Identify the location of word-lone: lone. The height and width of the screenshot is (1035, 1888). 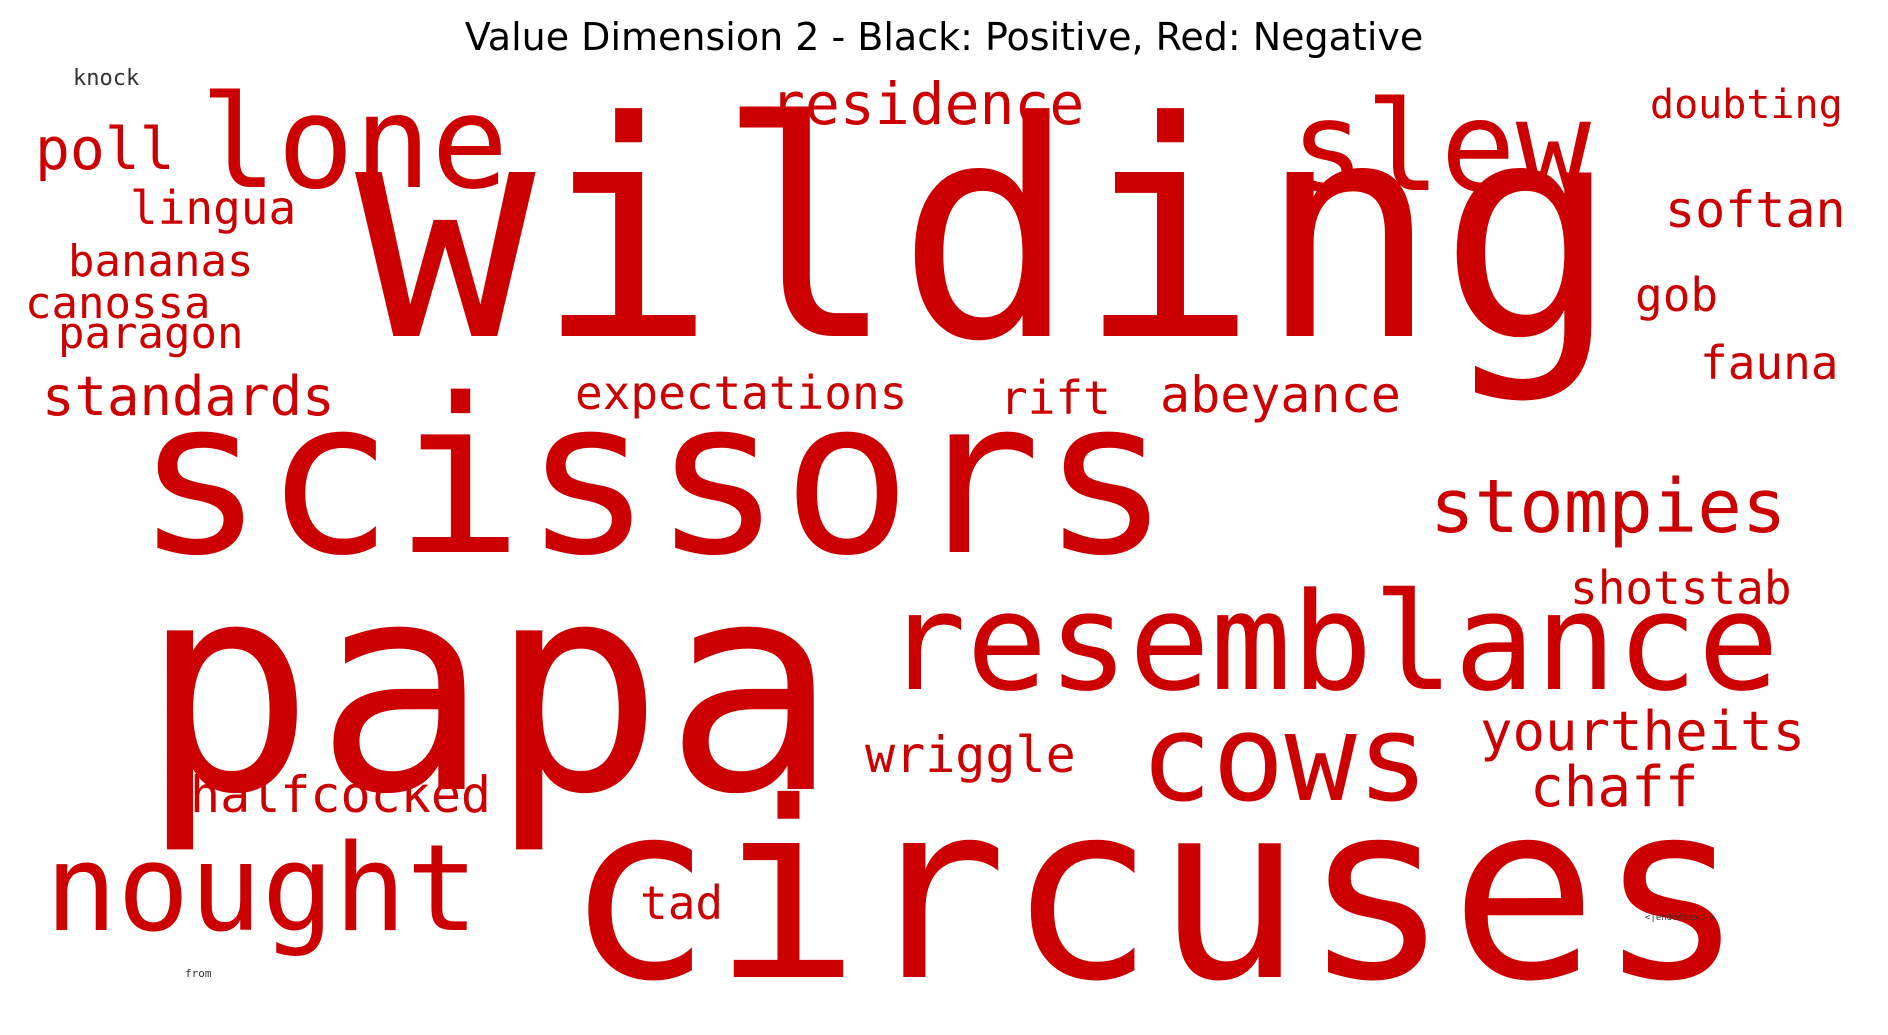
(354, 143).